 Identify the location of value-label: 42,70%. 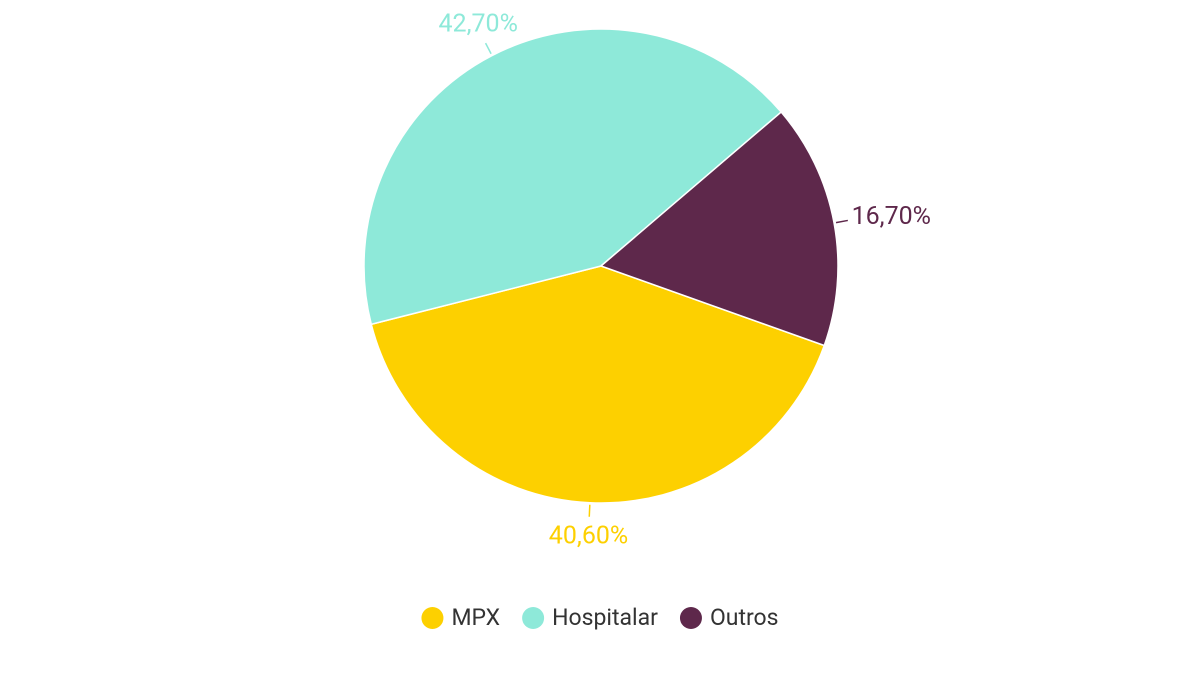
(477, 24).